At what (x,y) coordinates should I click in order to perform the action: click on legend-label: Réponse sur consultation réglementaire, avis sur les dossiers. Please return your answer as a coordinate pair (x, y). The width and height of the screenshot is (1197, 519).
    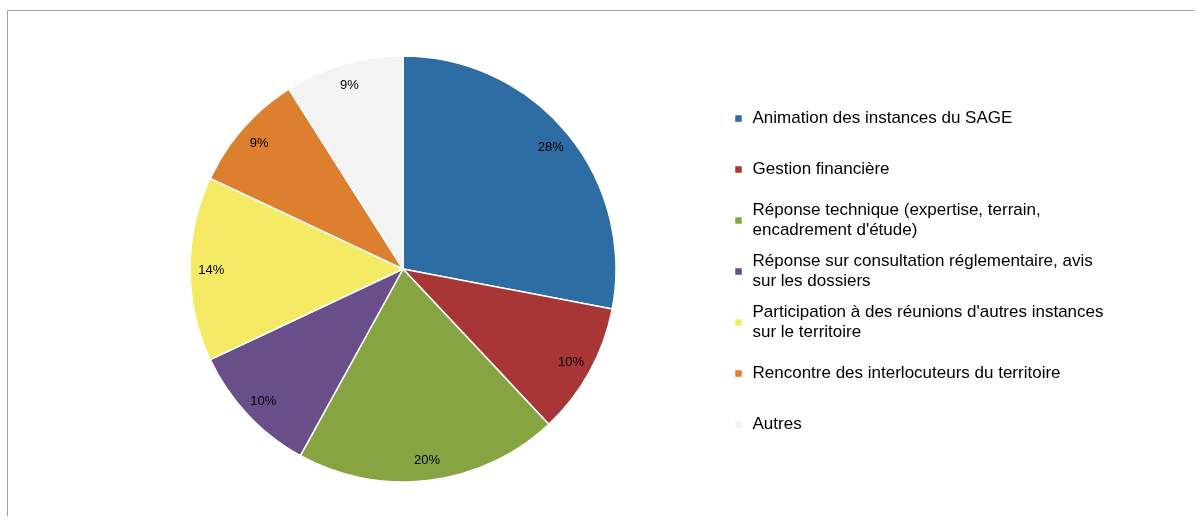
    Looking at the image, I should click on (922, 270).